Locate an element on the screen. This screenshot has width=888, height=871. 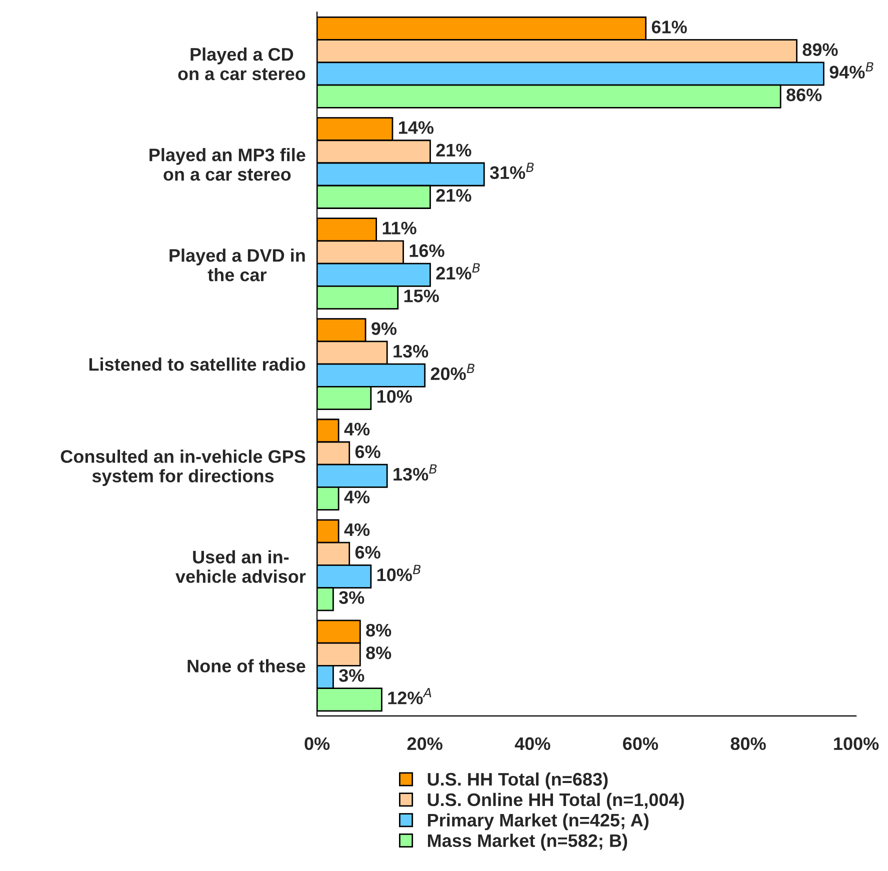
data-label: 13%$^{B}$ is located at coordinates (415, 472).